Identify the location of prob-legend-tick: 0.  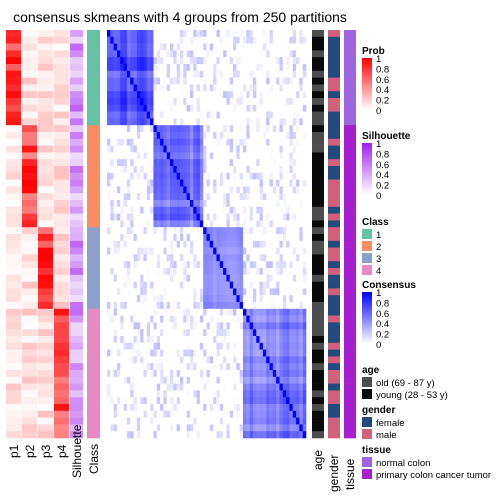
(378, 111).